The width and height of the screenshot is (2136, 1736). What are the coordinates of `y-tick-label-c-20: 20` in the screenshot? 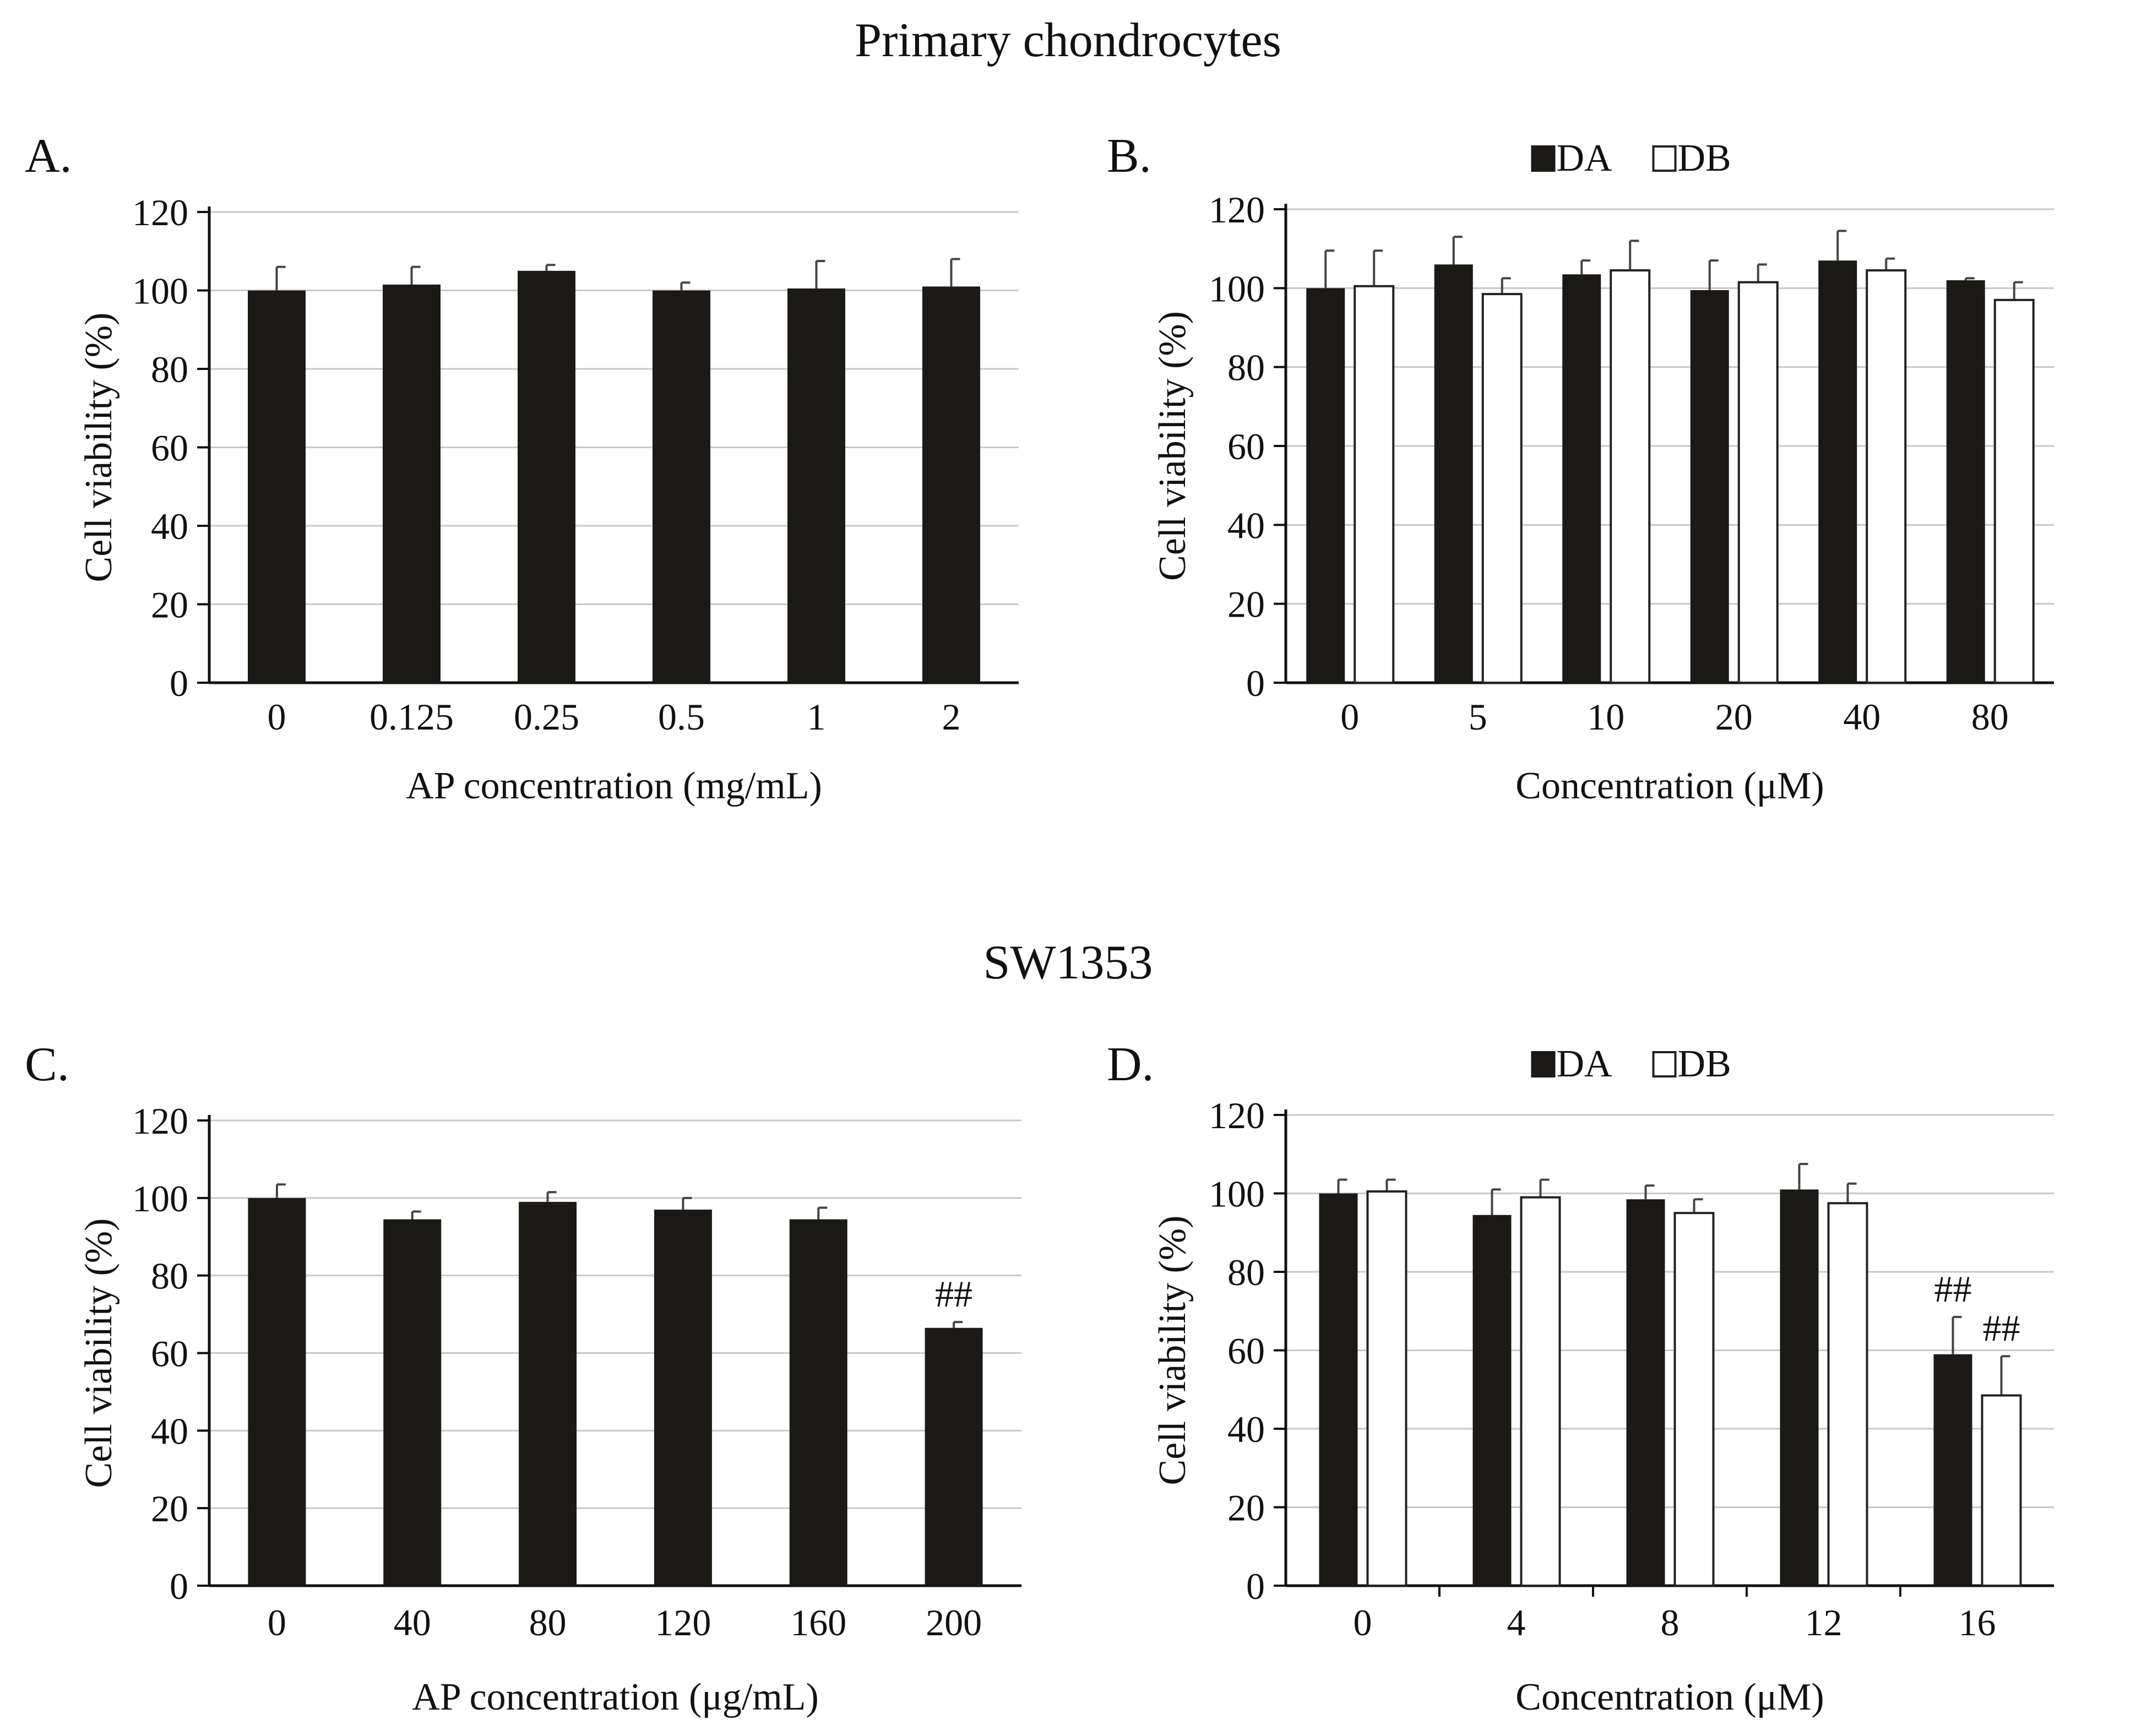 It's located at (170, 1509).